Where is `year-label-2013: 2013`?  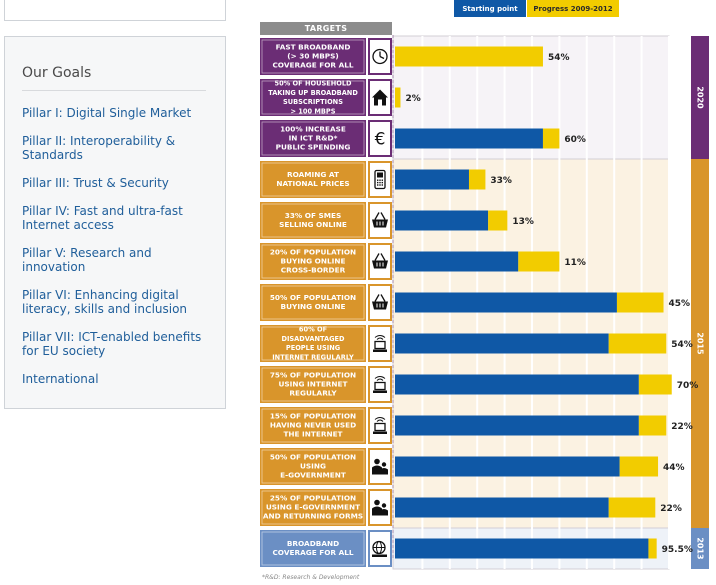 year-label-2013: 2013 is located at coordinates (700, 548).